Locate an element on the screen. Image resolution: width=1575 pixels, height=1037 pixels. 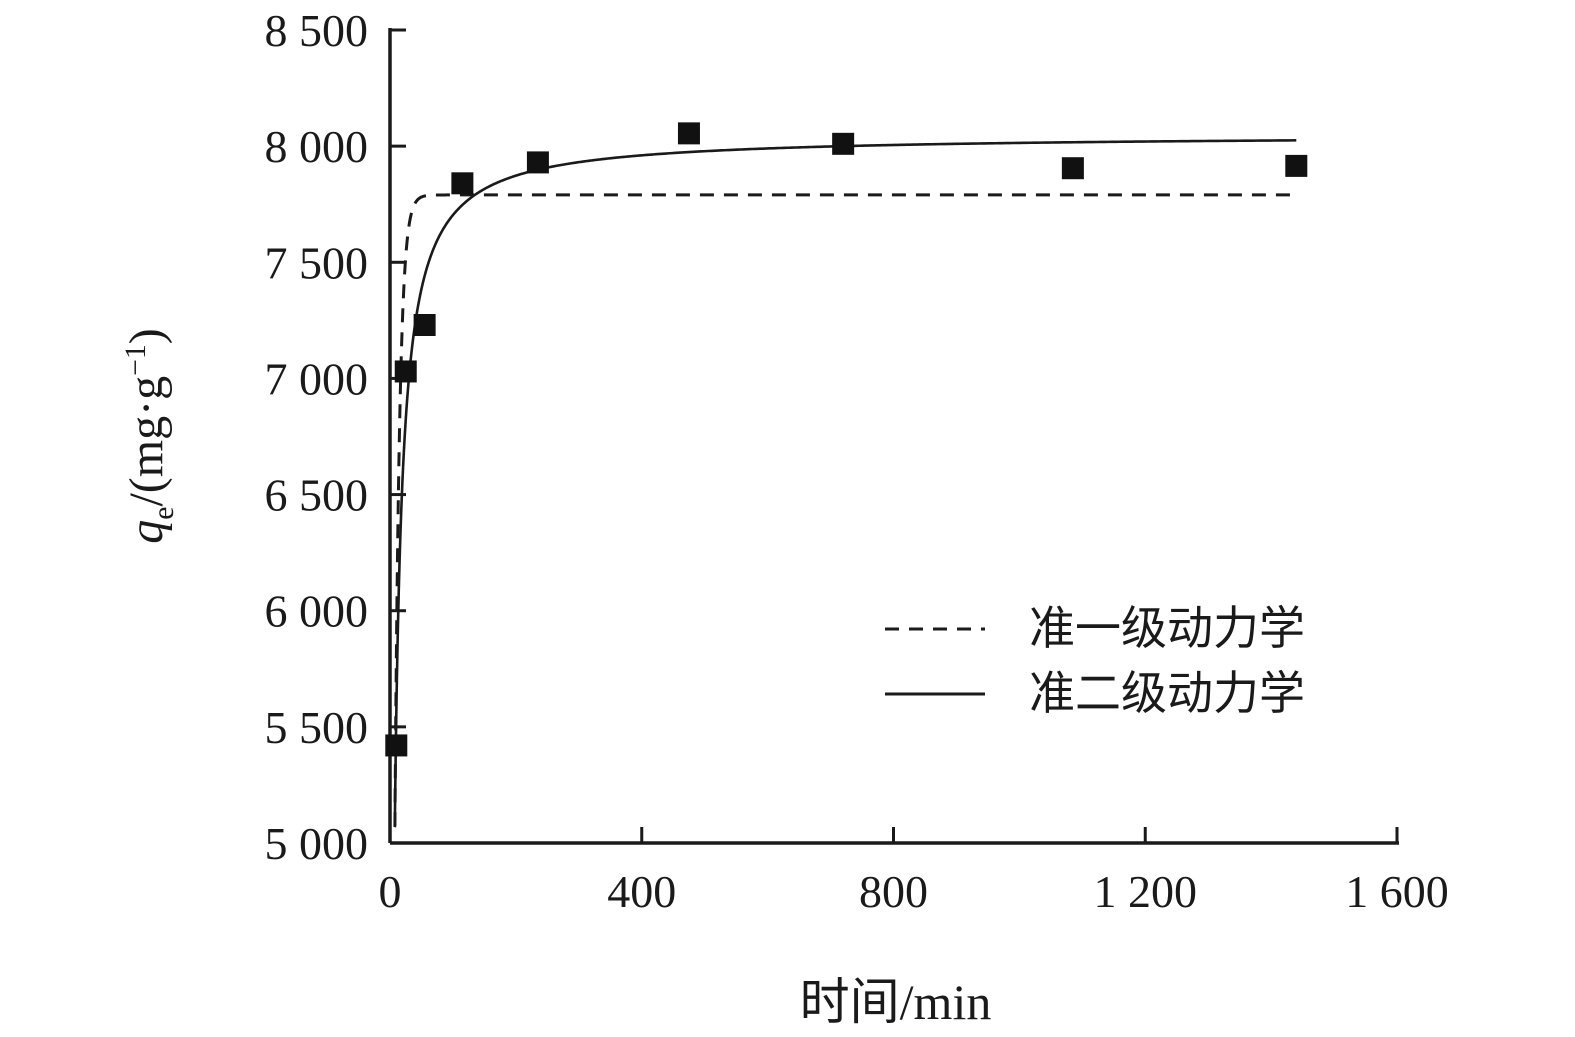
legend-item-first-order: 准一级动力学 is located at coordinates (1095, 628).